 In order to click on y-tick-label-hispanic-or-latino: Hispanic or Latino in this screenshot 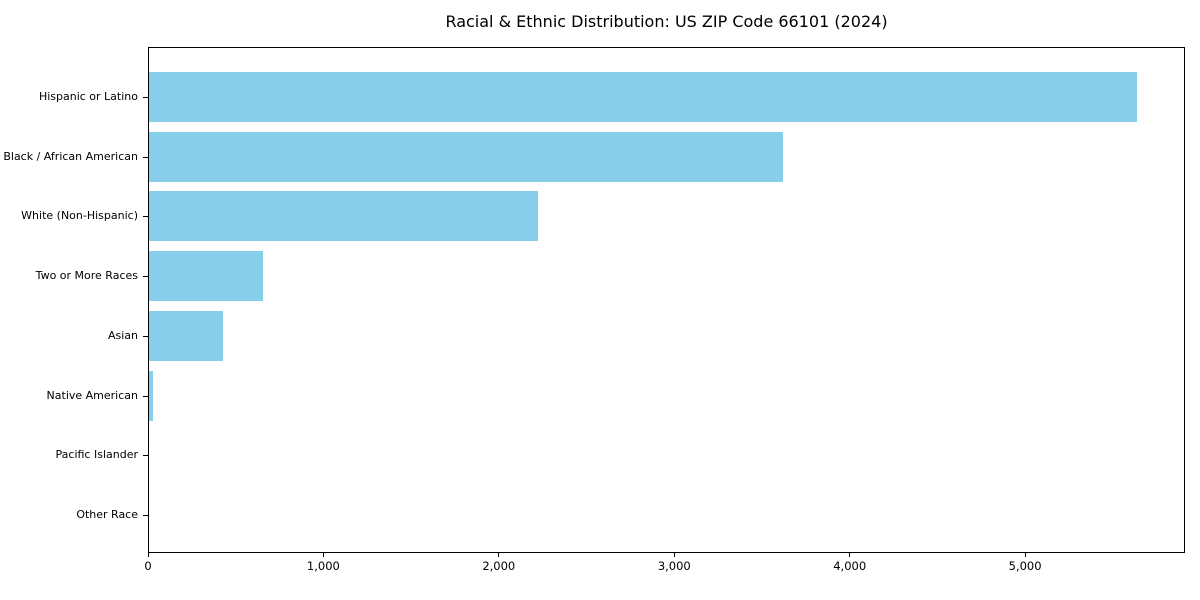, I will do `click(88, 96)`.